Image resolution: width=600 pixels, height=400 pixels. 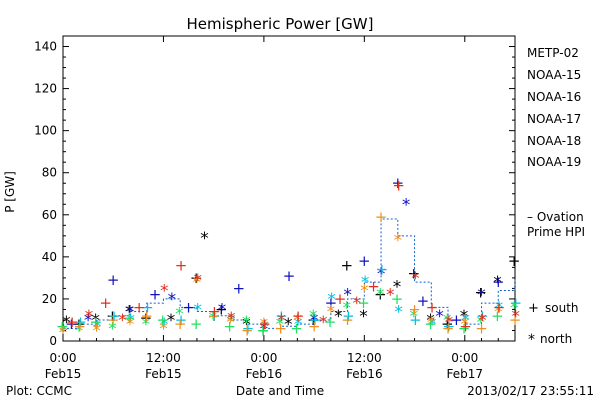 I want to click on legend-north-symbol: *, so click(x=531, y=340).